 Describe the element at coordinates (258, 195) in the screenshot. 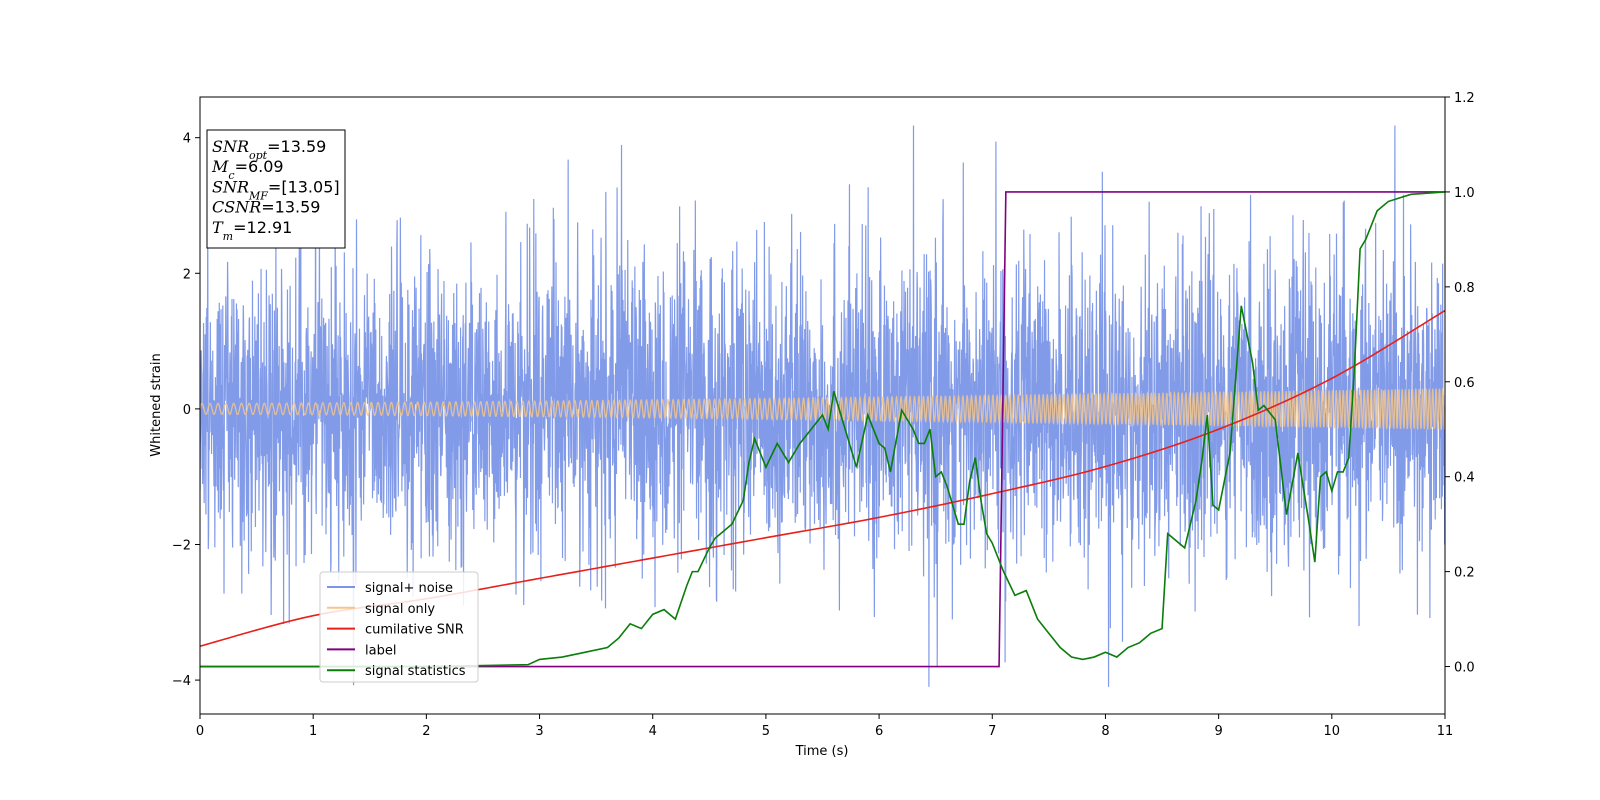

I see `stats-sub: MF` at that location.